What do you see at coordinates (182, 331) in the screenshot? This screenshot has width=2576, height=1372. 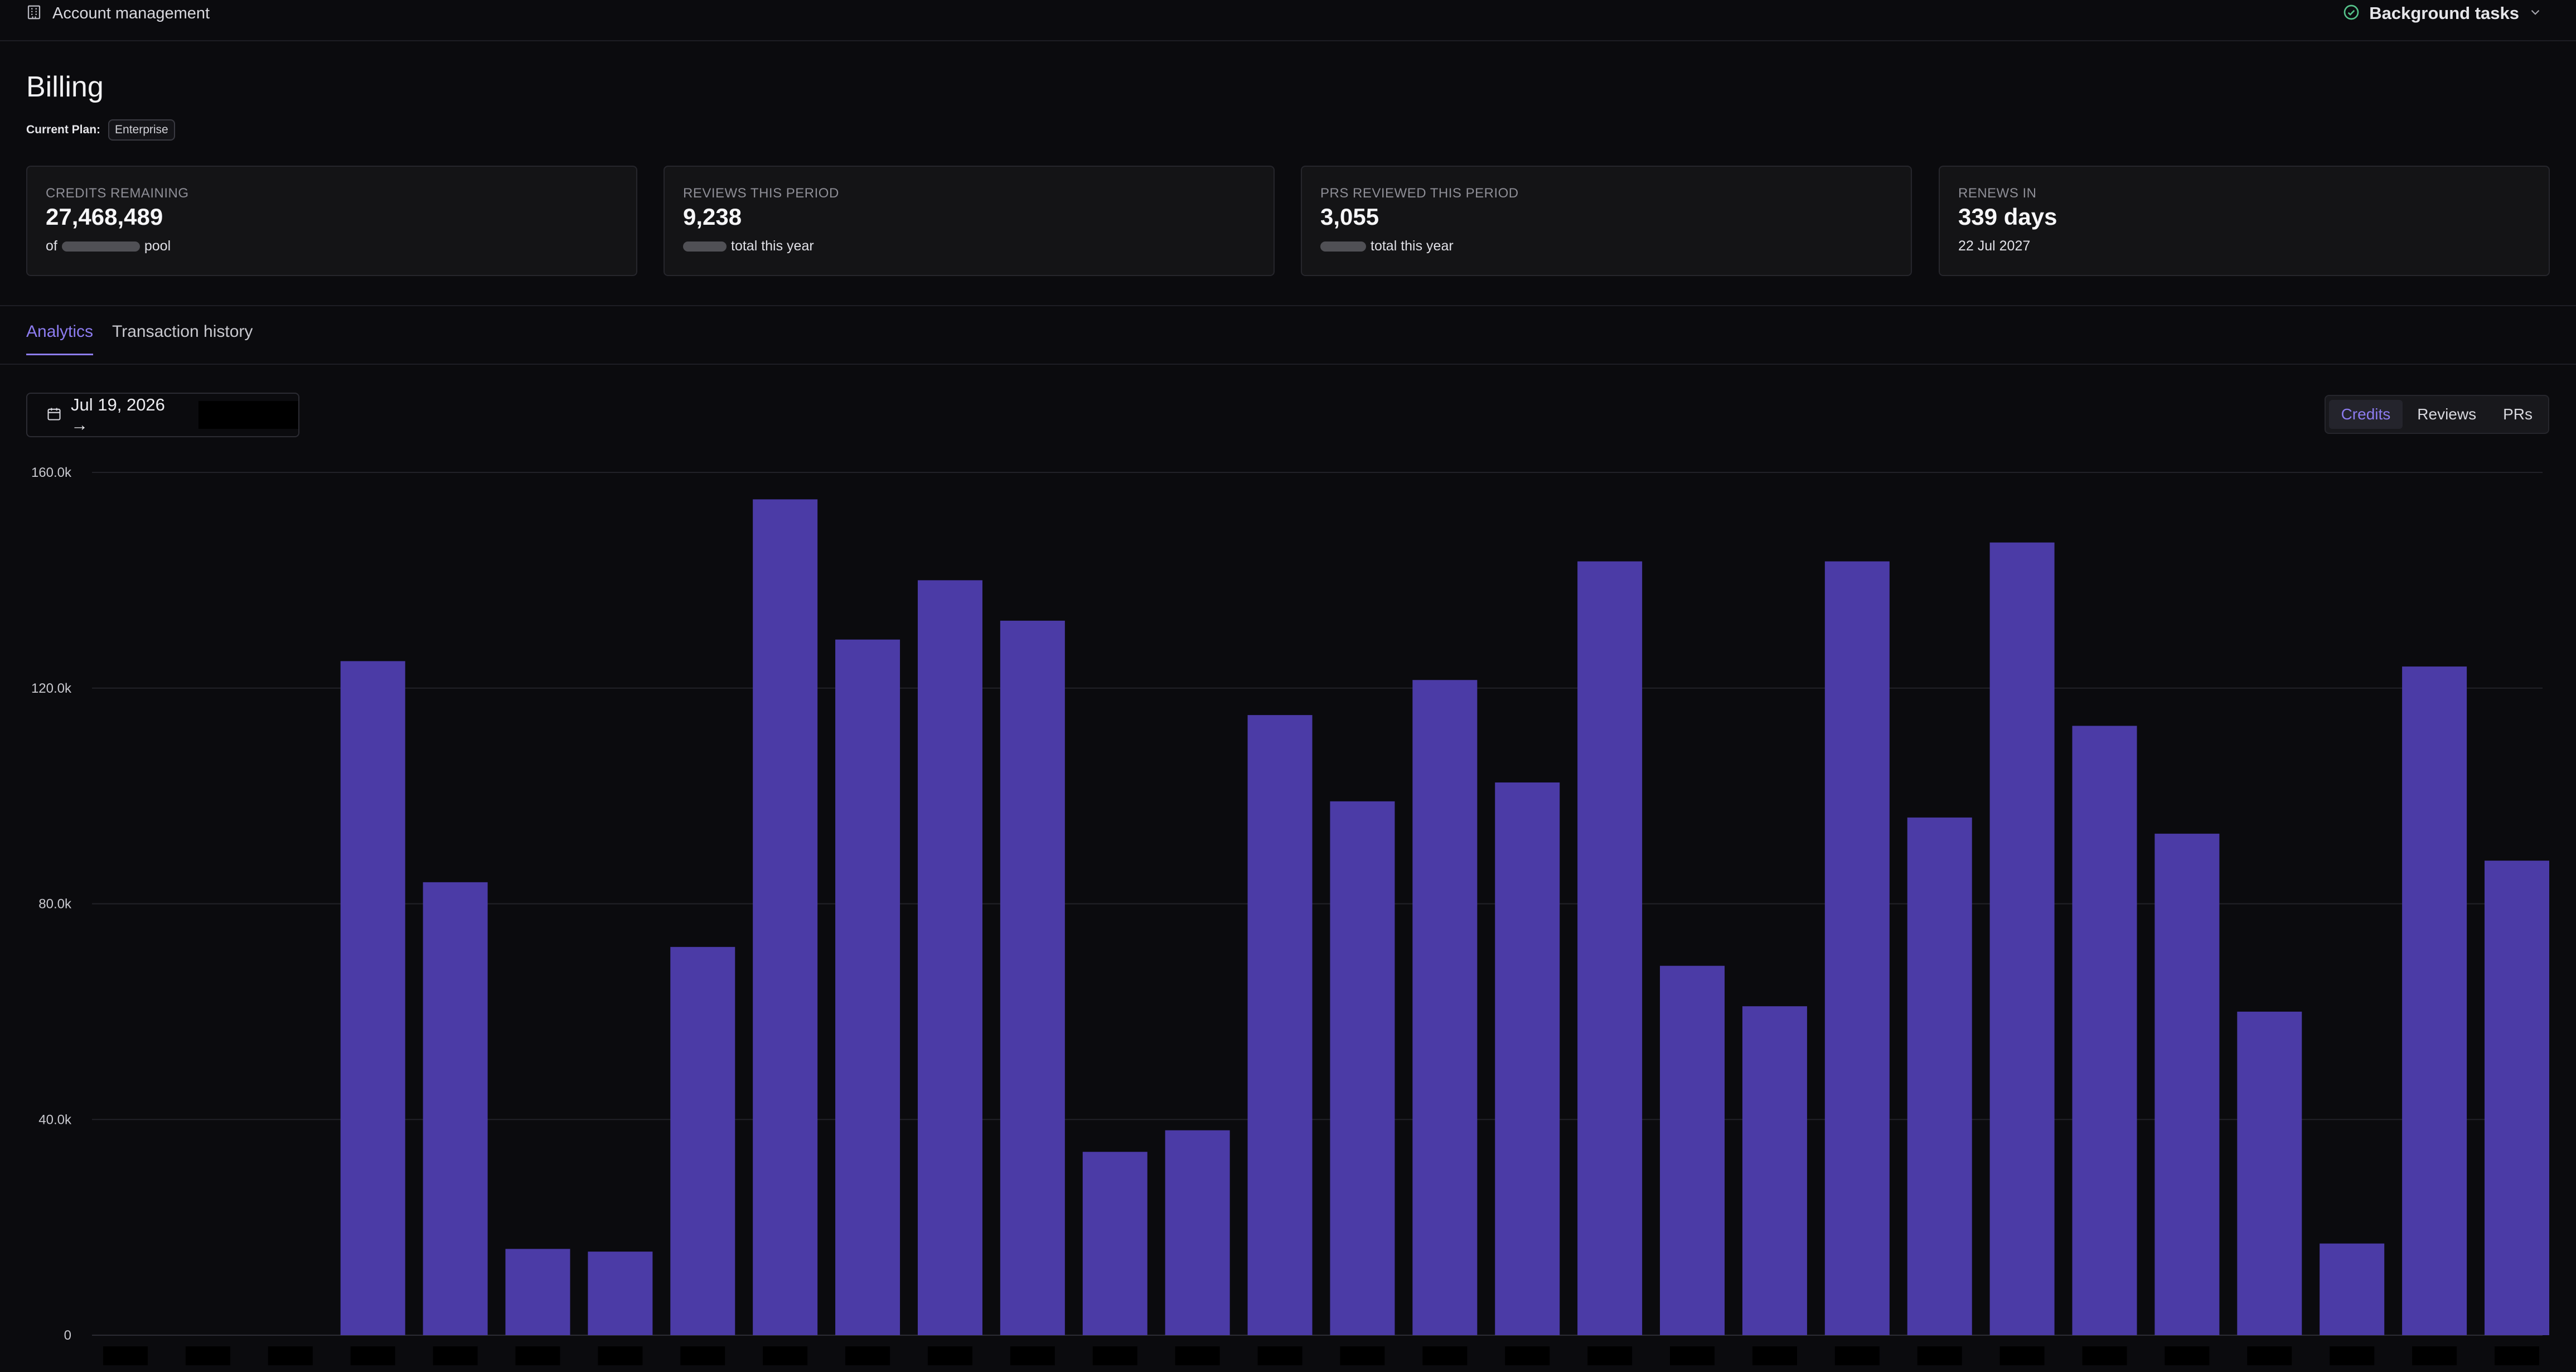 I see `tab-transaction-history: Transaction history` at bounding box center [182, 331].